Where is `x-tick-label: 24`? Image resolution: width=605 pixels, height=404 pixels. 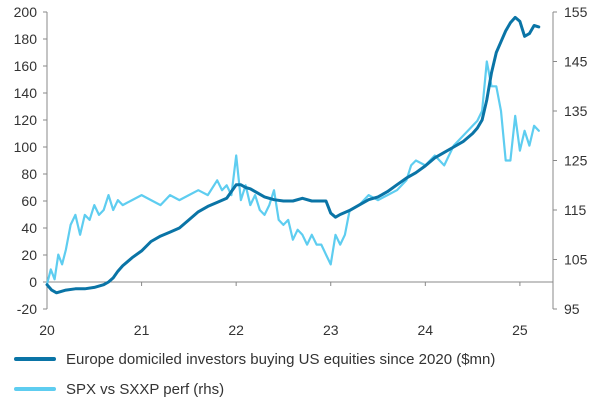
x-tick-label: 24 is located at coordinates (426, 330).